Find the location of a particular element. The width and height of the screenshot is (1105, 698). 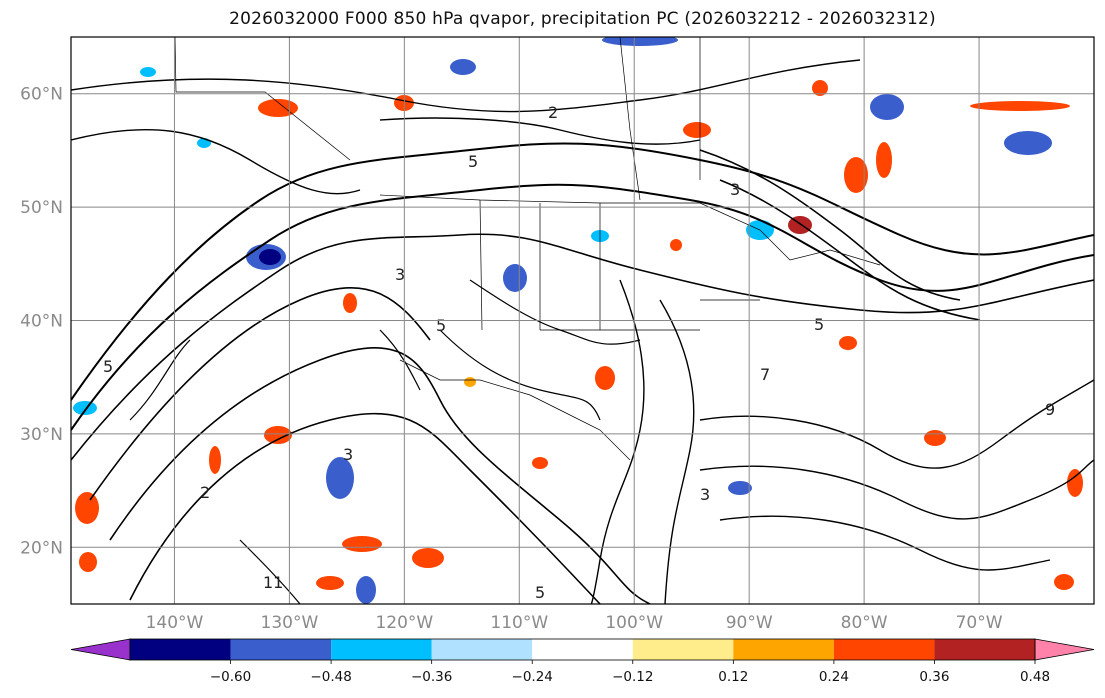

longitude-label: 140°W is located at coordinates (175, 623).